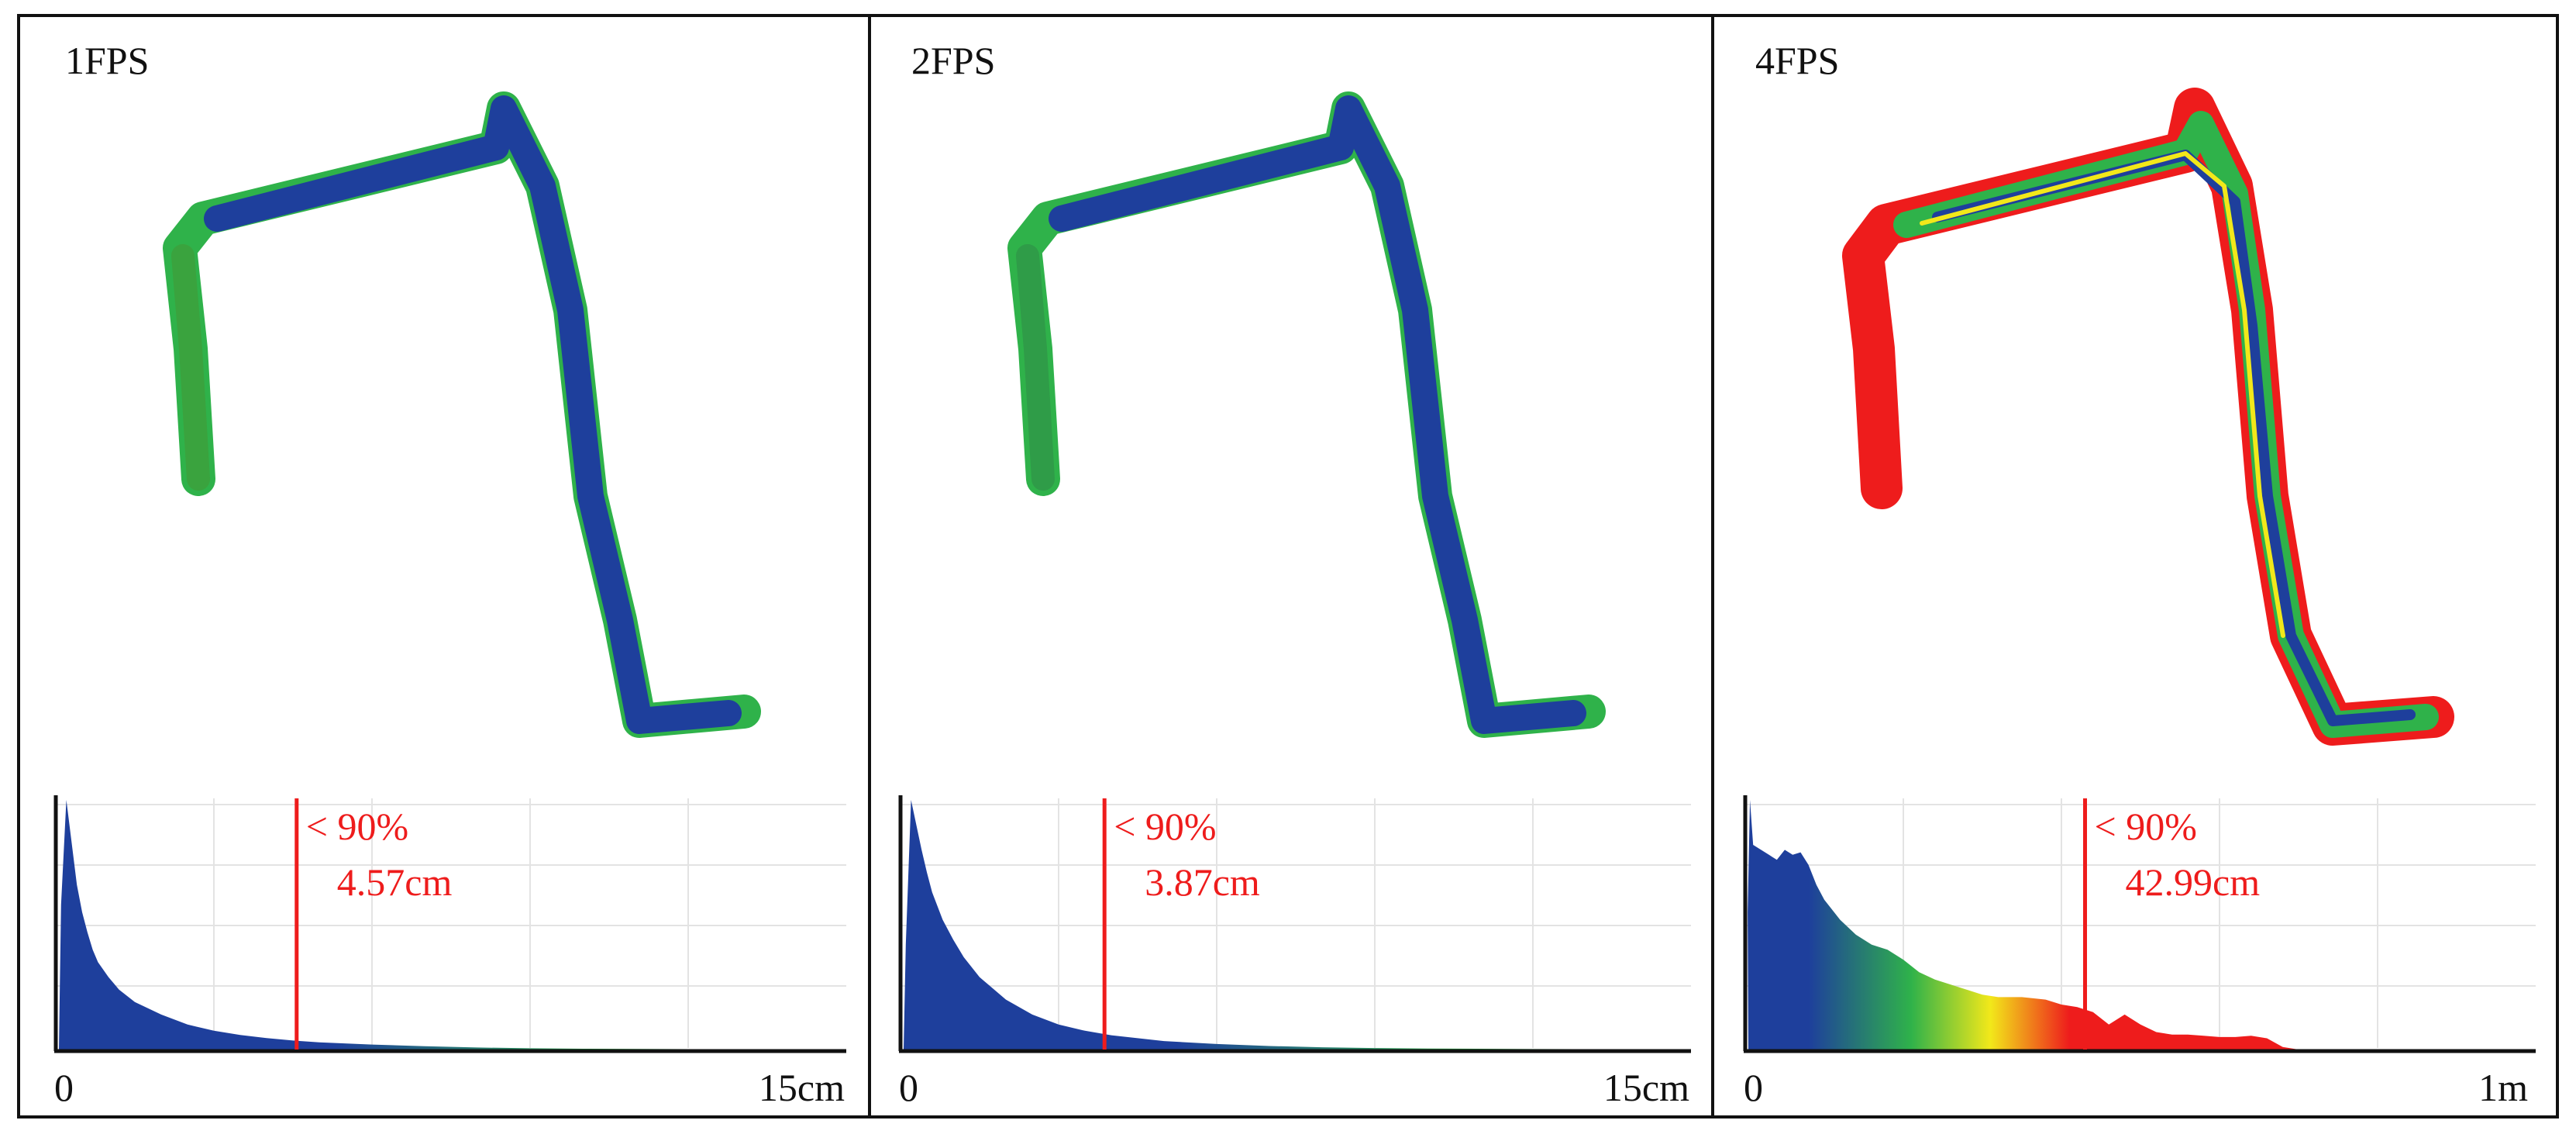 Image resolution: width=2576 pixels, height=1134 pixels. I want to click on error-histogram: < 90% 3.87cm 0 15cm, so click(1294, 952).